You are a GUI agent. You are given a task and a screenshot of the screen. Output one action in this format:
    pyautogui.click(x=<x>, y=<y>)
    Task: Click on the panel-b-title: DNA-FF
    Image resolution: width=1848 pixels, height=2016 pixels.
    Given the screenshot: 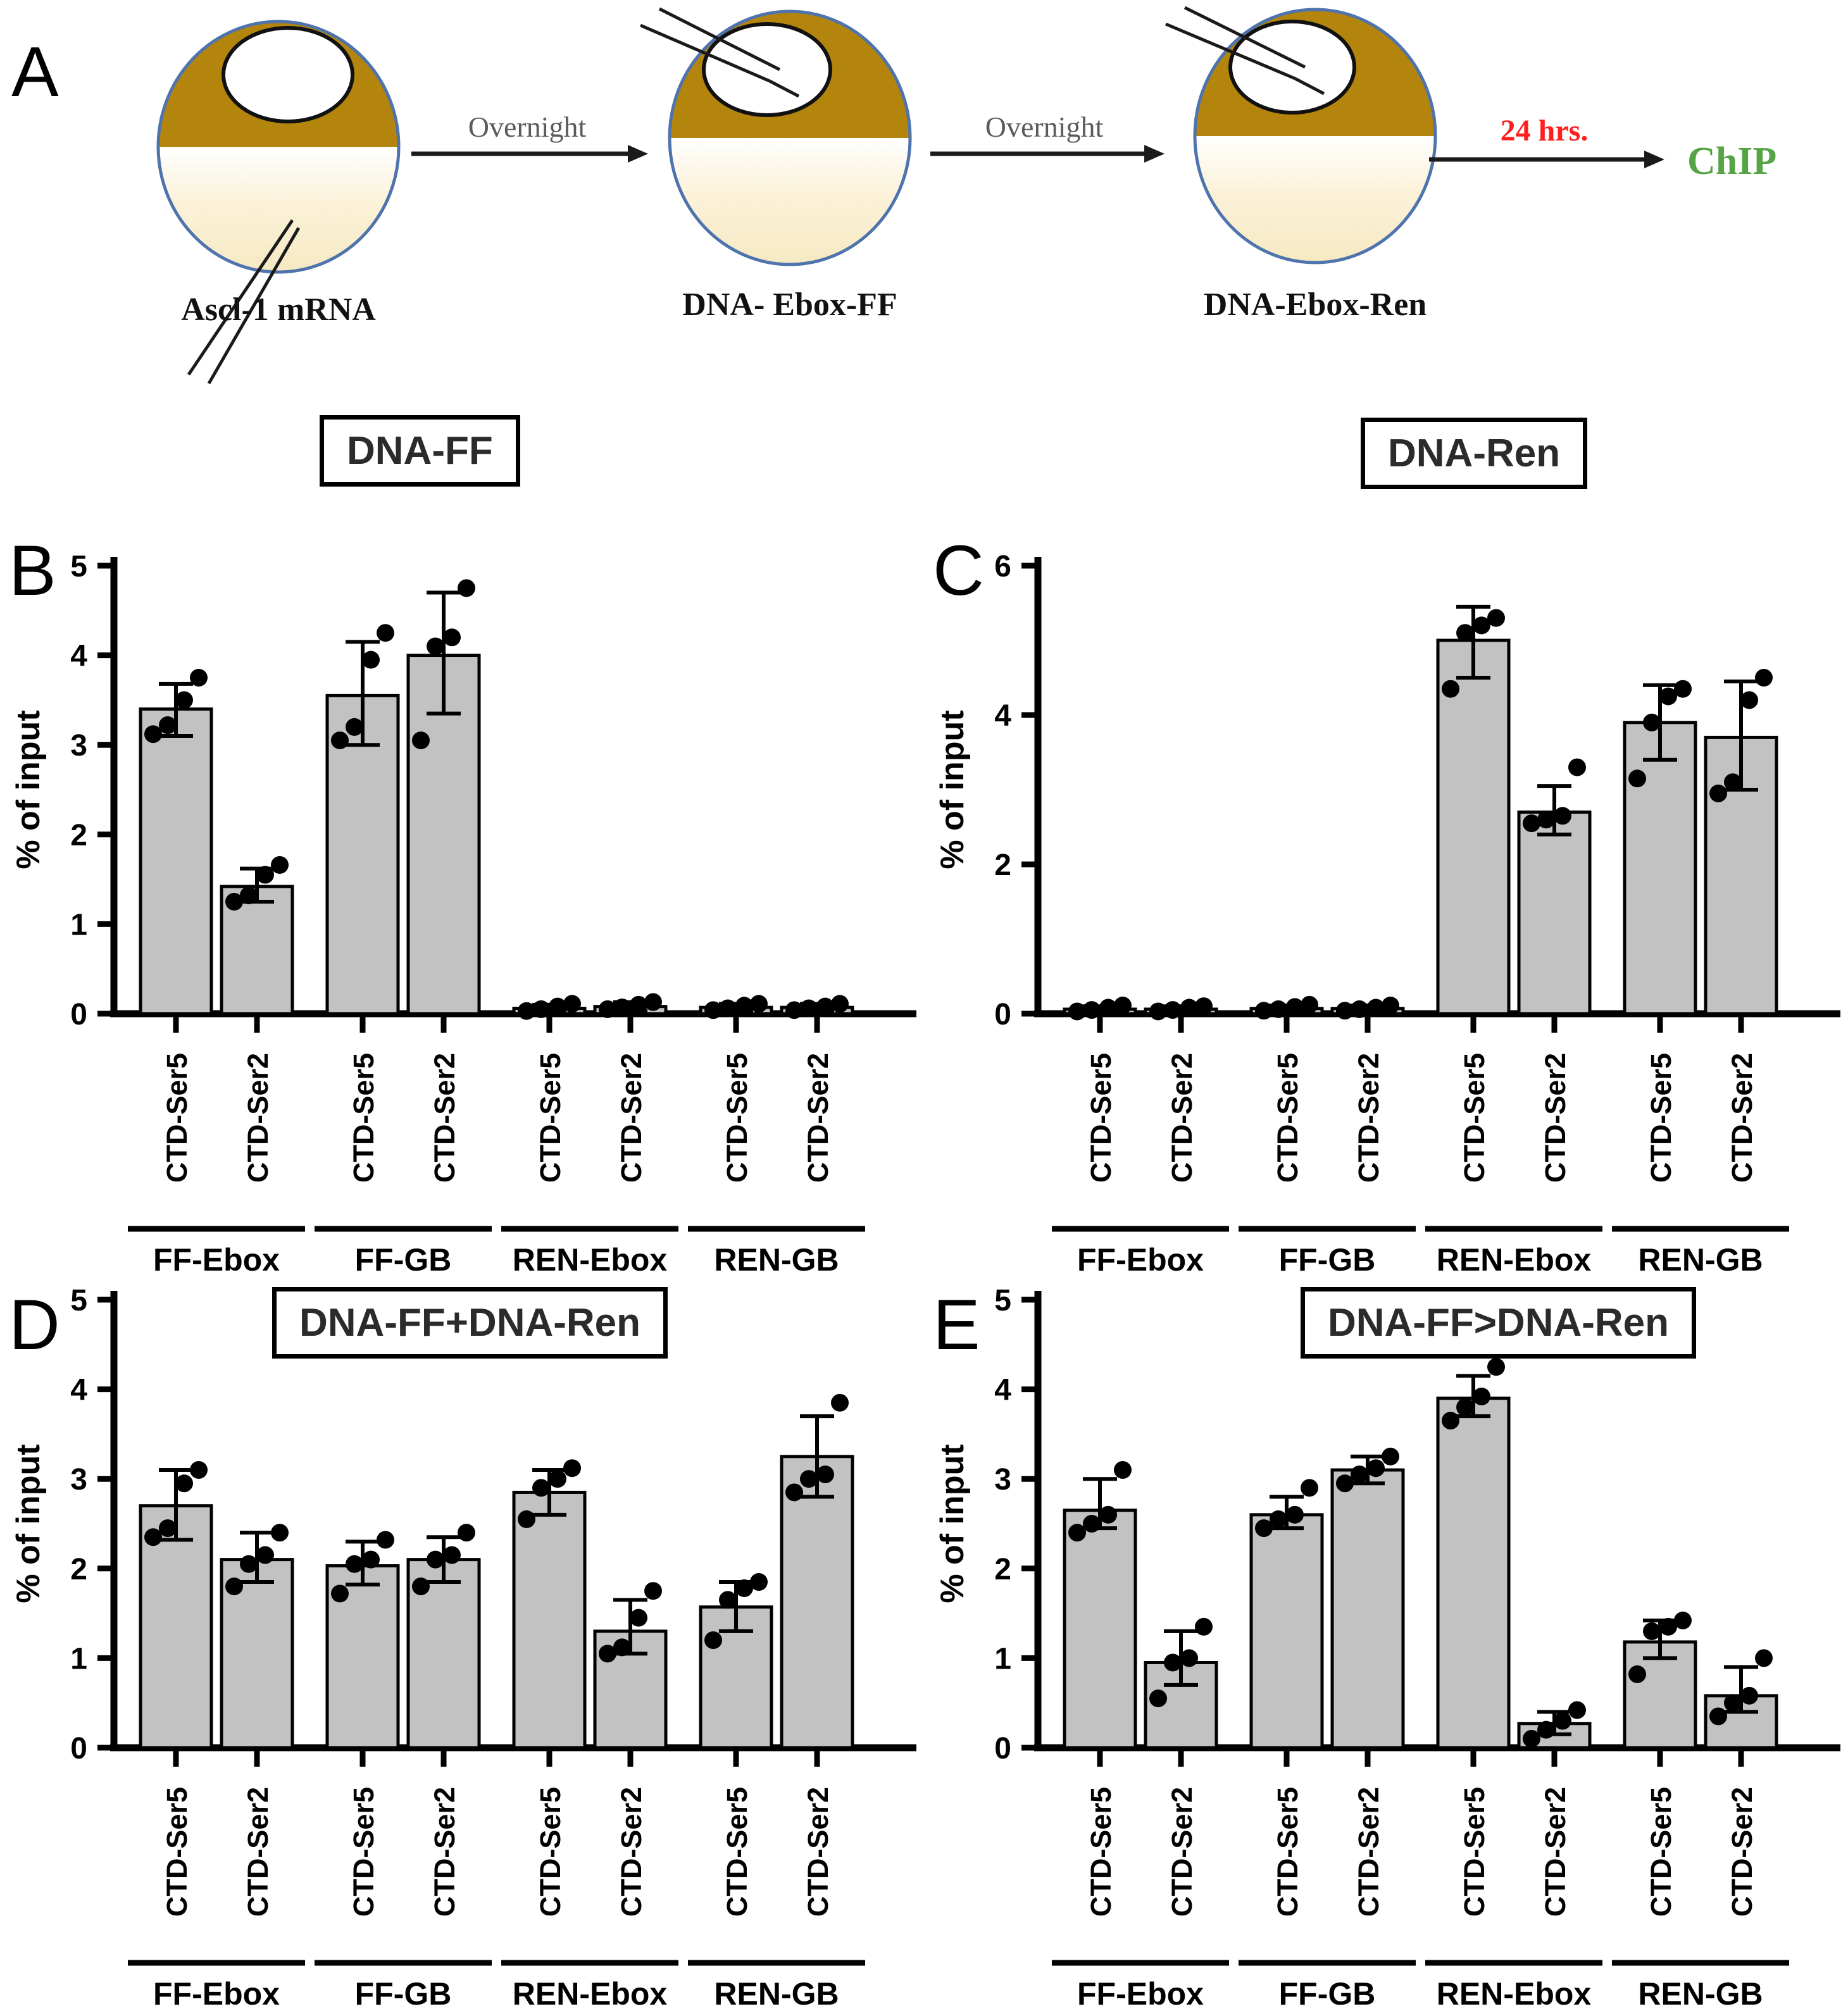 What is the action you would take?
    pyautogui.click(x=420, y=451)
    